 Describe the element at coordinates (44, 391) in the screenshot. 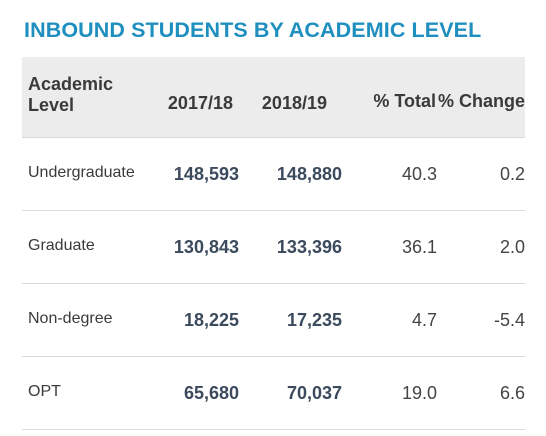

I see `level-cell: OPT` at that location.